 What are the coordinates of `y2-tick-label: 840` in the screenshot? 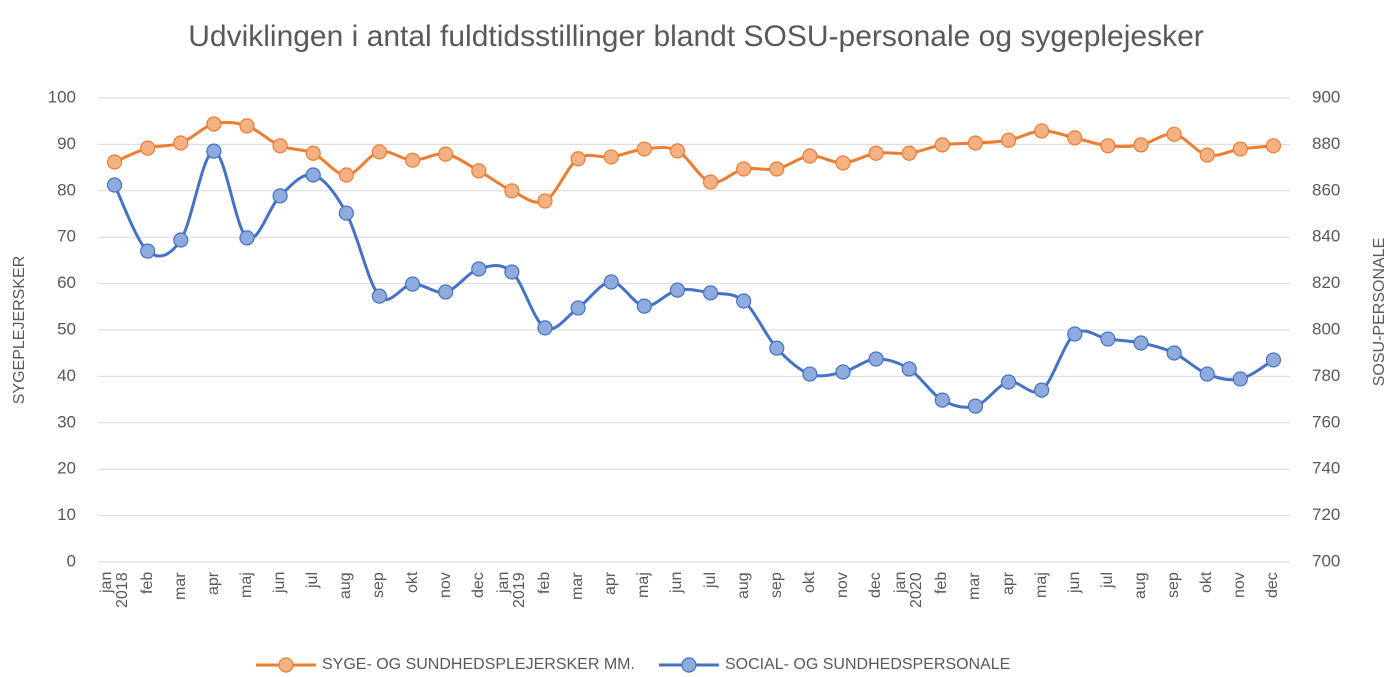 It's located at (1326, 236).